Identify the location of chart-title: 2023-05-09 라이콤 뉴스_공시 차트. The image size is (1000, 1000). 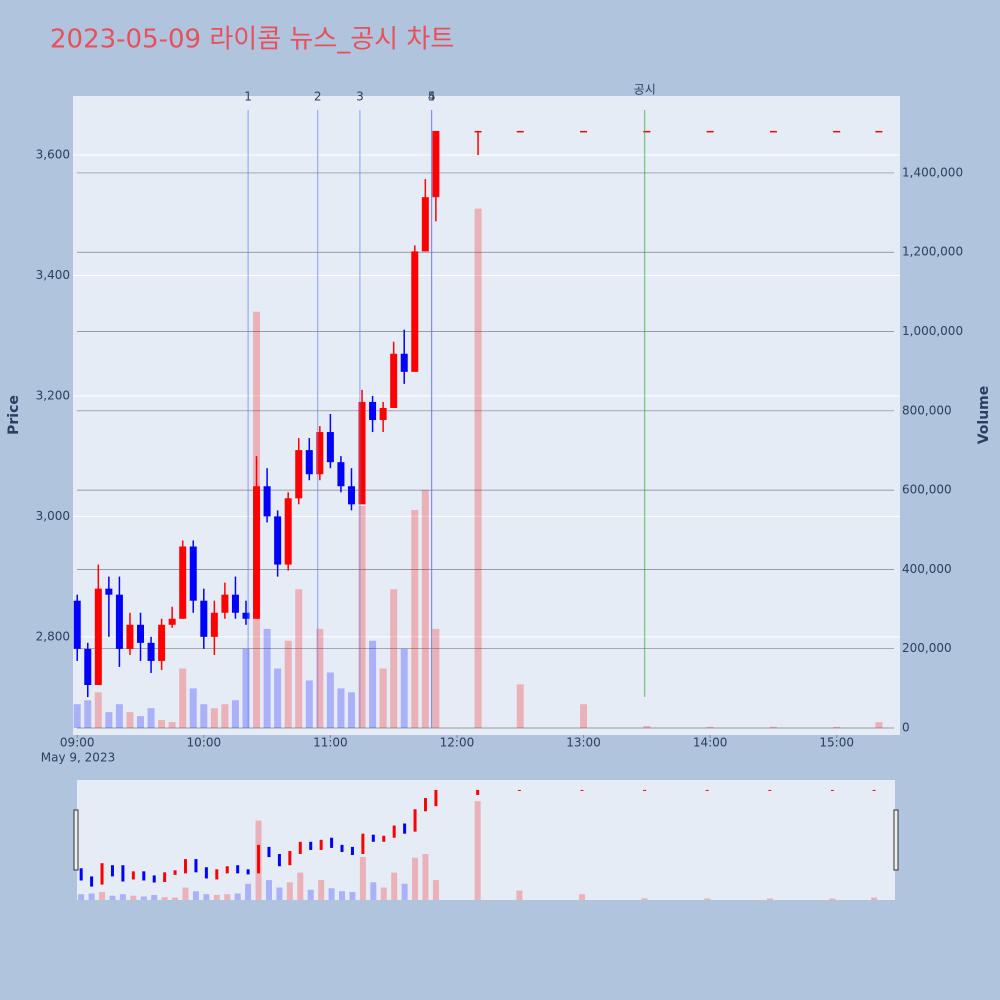
(252, 40).